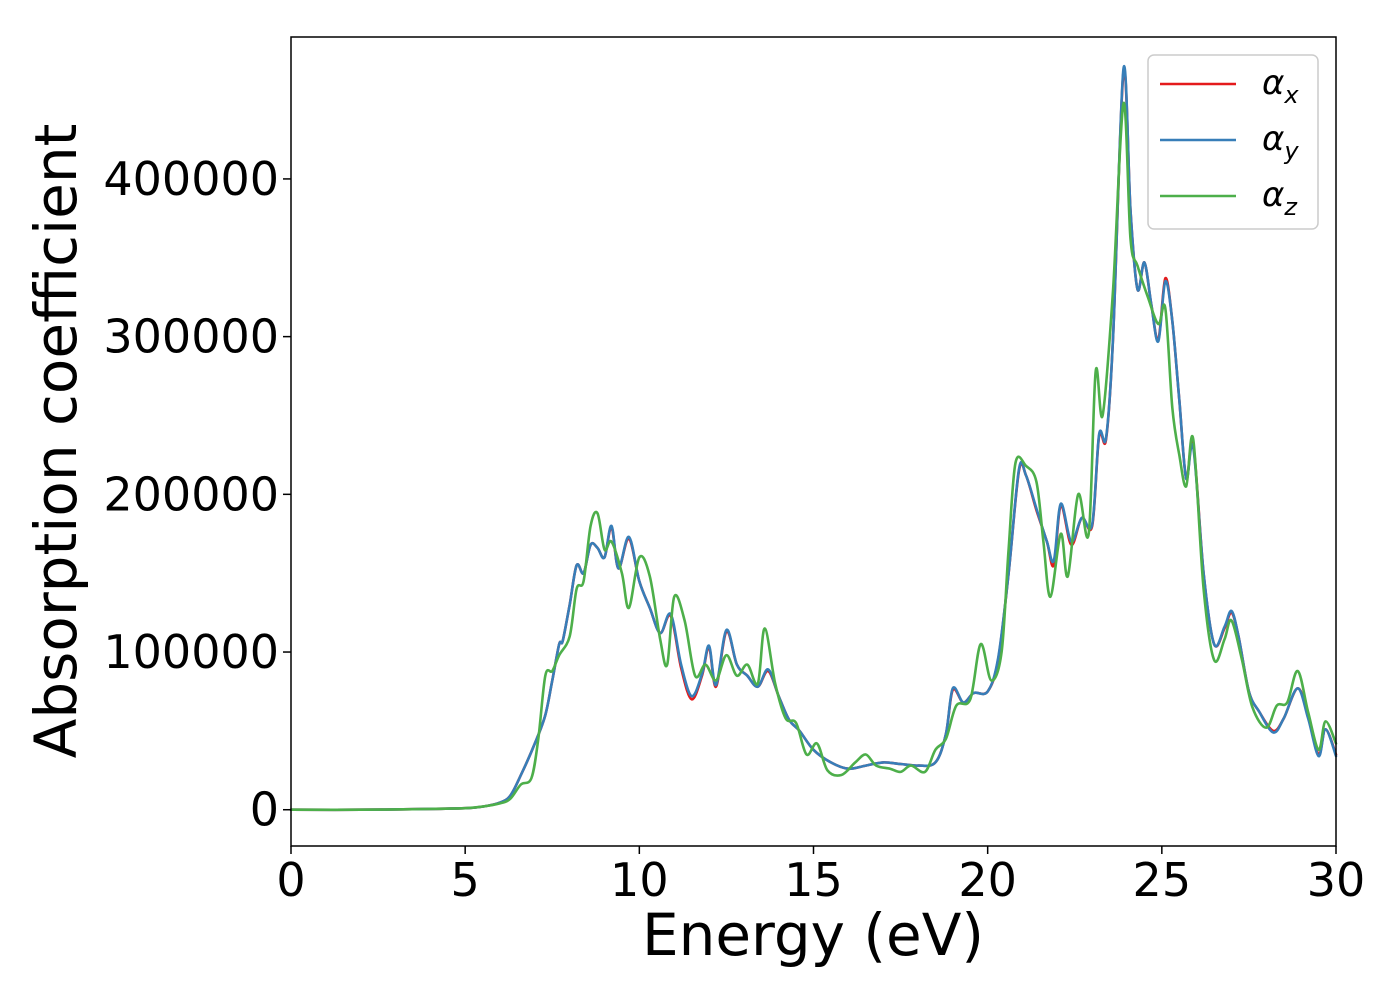 This screenshot has width=1400, height=1000. I want to click on x-tick-label: 15, so click(813, 880).